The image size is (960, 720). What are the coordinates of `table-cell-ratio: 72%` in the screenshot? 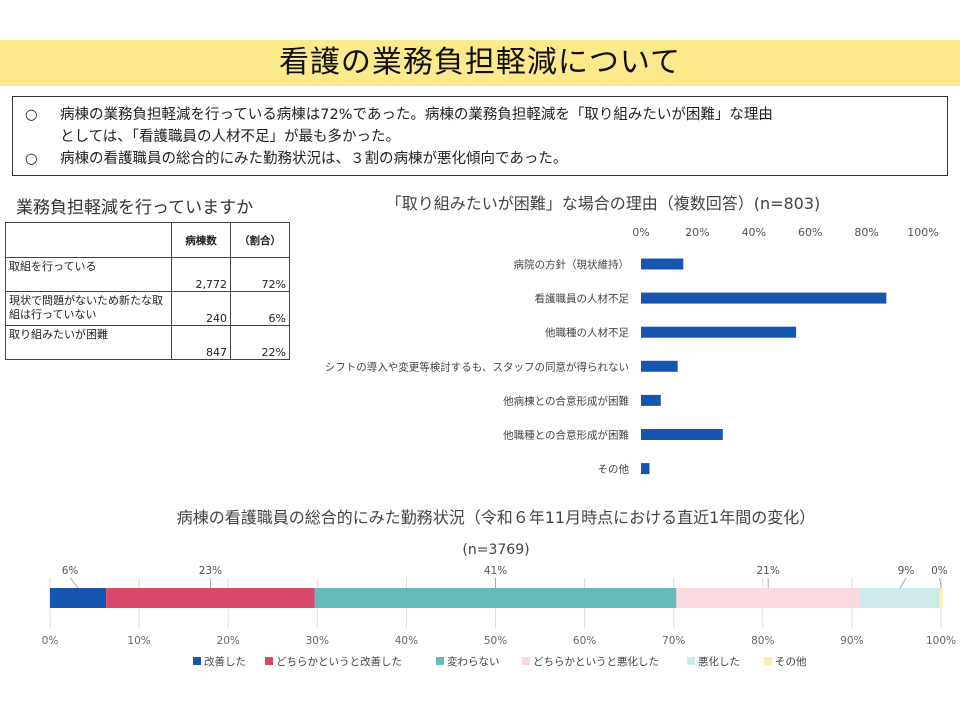 It's located at (260, 274).